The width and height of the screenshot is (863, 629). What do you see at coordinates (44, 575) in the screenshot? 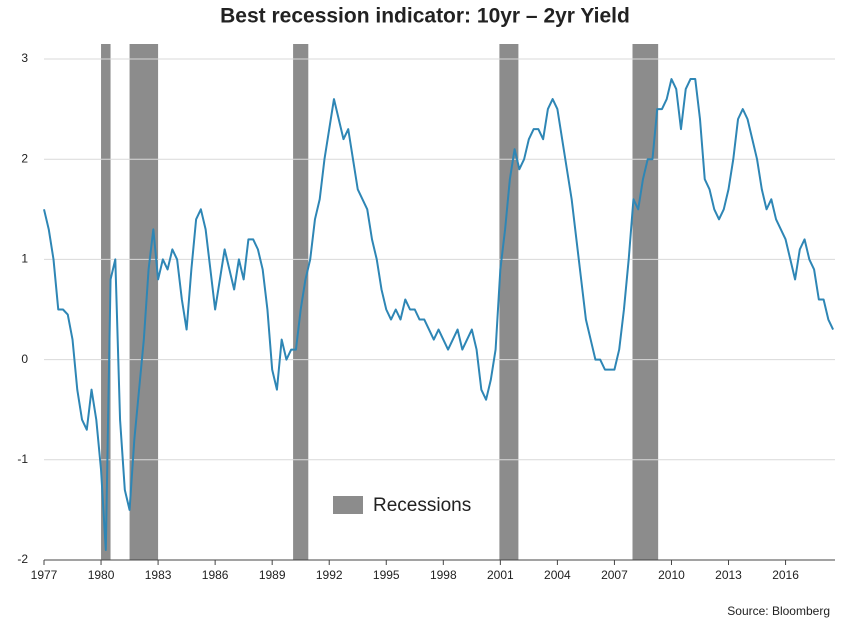
I see `x-tick-label: 1977` at bounding box center [44, 575].